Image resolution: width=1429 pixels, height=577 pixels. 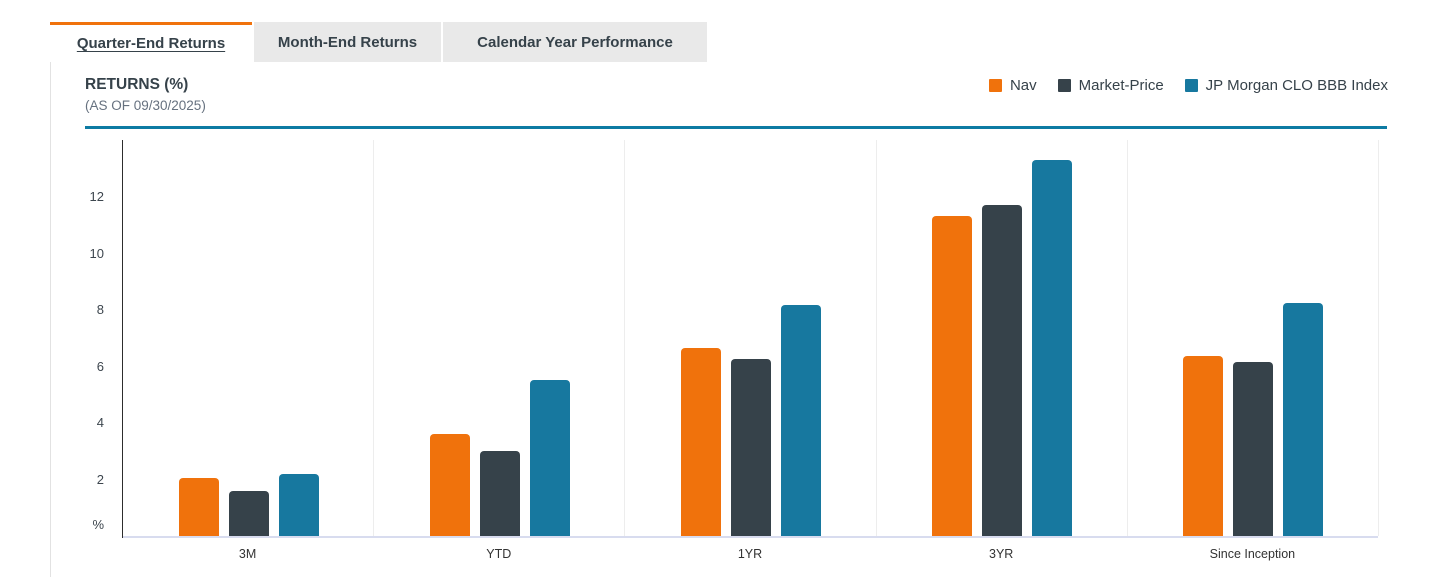 I want to click on legend-swatch-nav, so click(x=995, y=85).